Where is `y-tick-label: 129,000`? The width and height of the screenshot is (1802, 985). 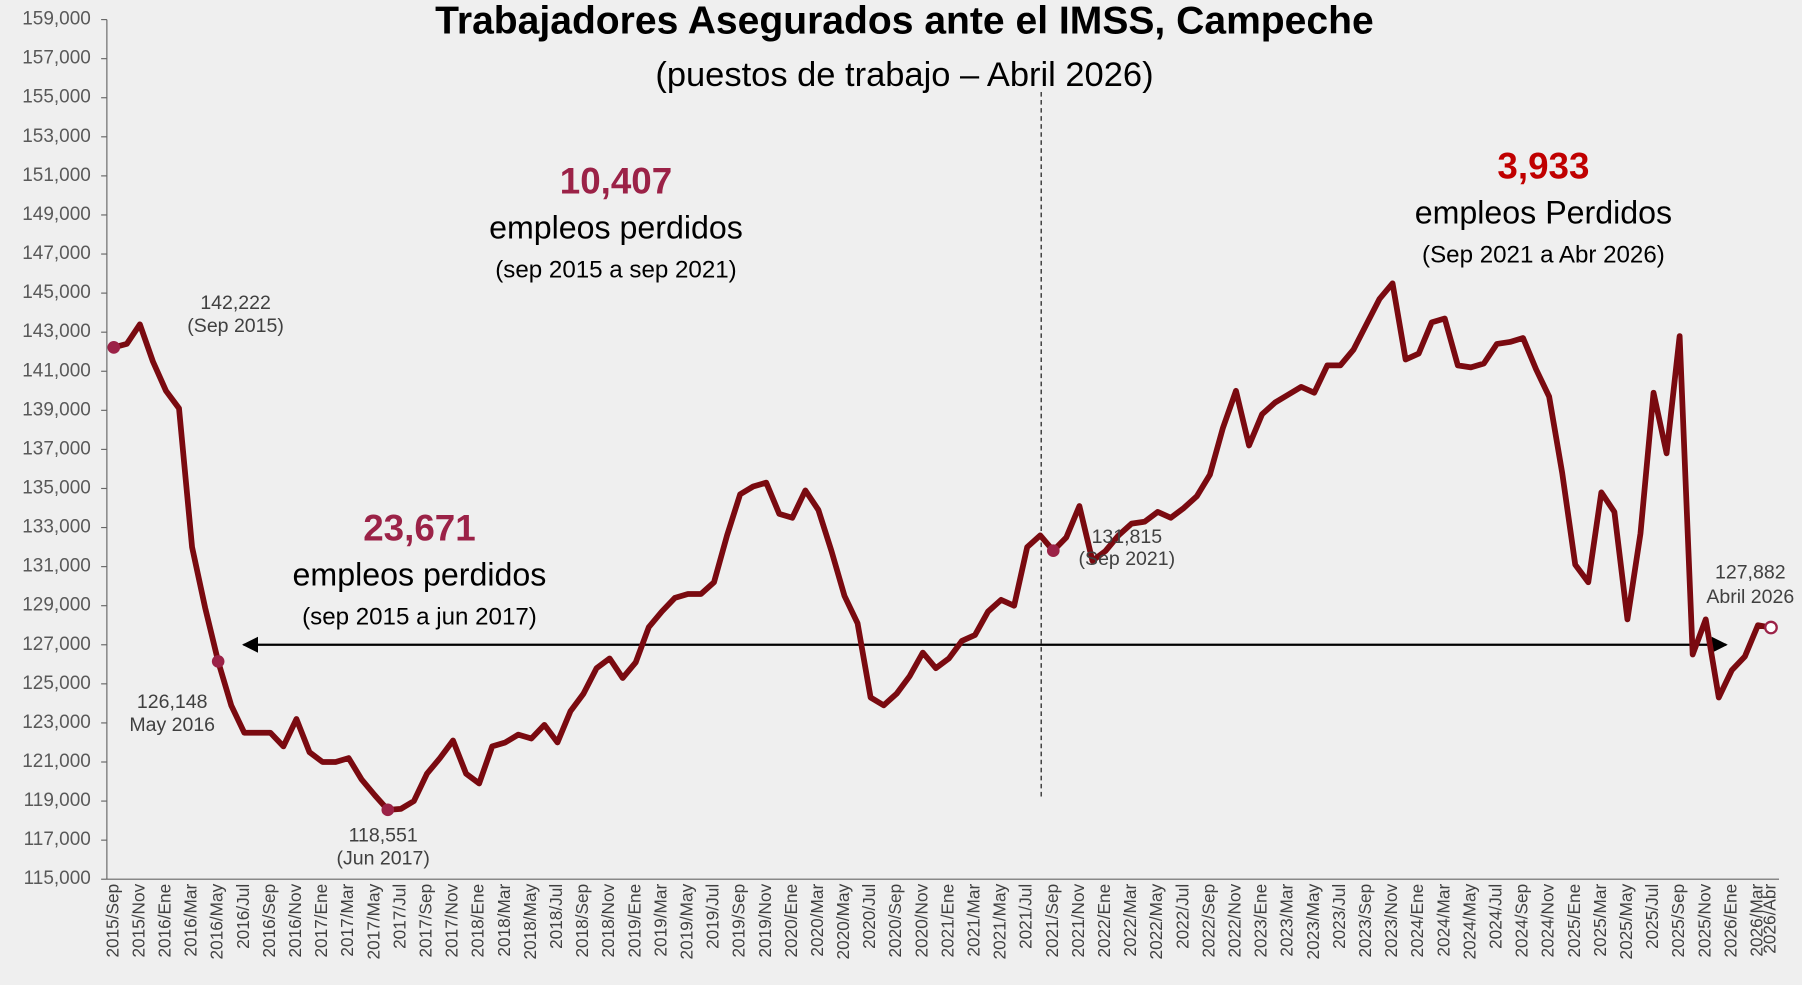
y-tick-label: 129,000 is located at coordinates (56, 605).